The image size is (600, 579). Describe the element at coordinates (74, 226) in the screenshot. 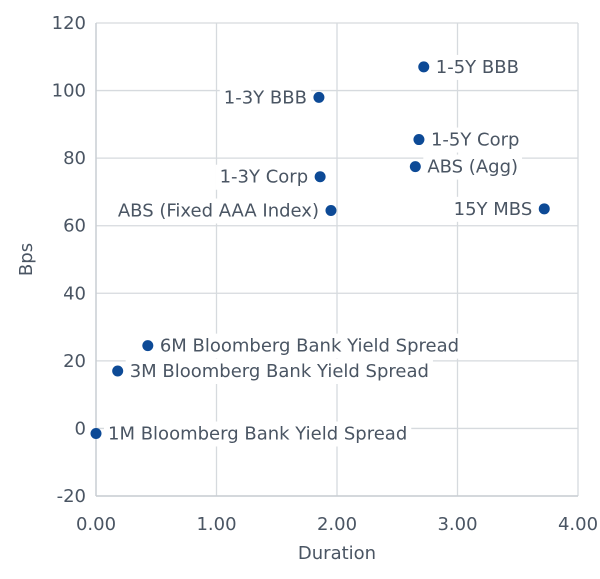

I see `y-tick-label: 60` at that location.